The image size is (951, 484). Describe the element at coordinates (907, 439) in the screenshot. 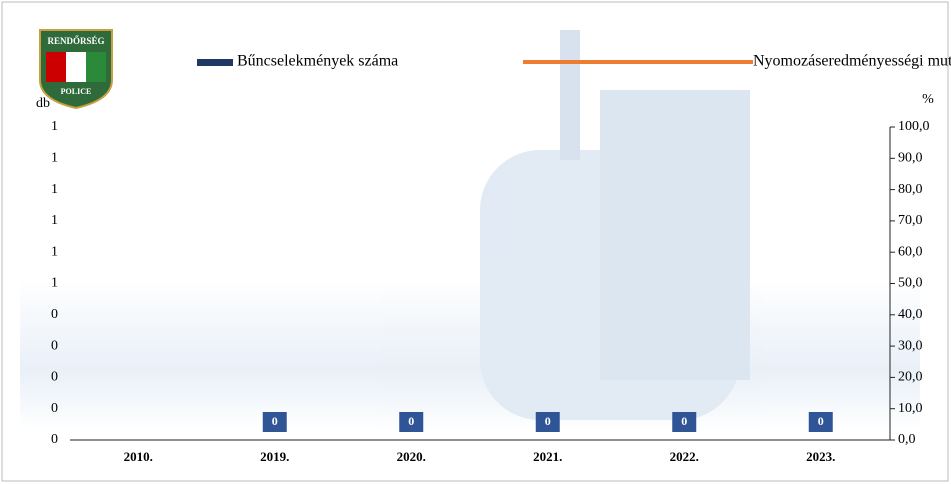

I see `y2-tick-label: 0,0` at that location.